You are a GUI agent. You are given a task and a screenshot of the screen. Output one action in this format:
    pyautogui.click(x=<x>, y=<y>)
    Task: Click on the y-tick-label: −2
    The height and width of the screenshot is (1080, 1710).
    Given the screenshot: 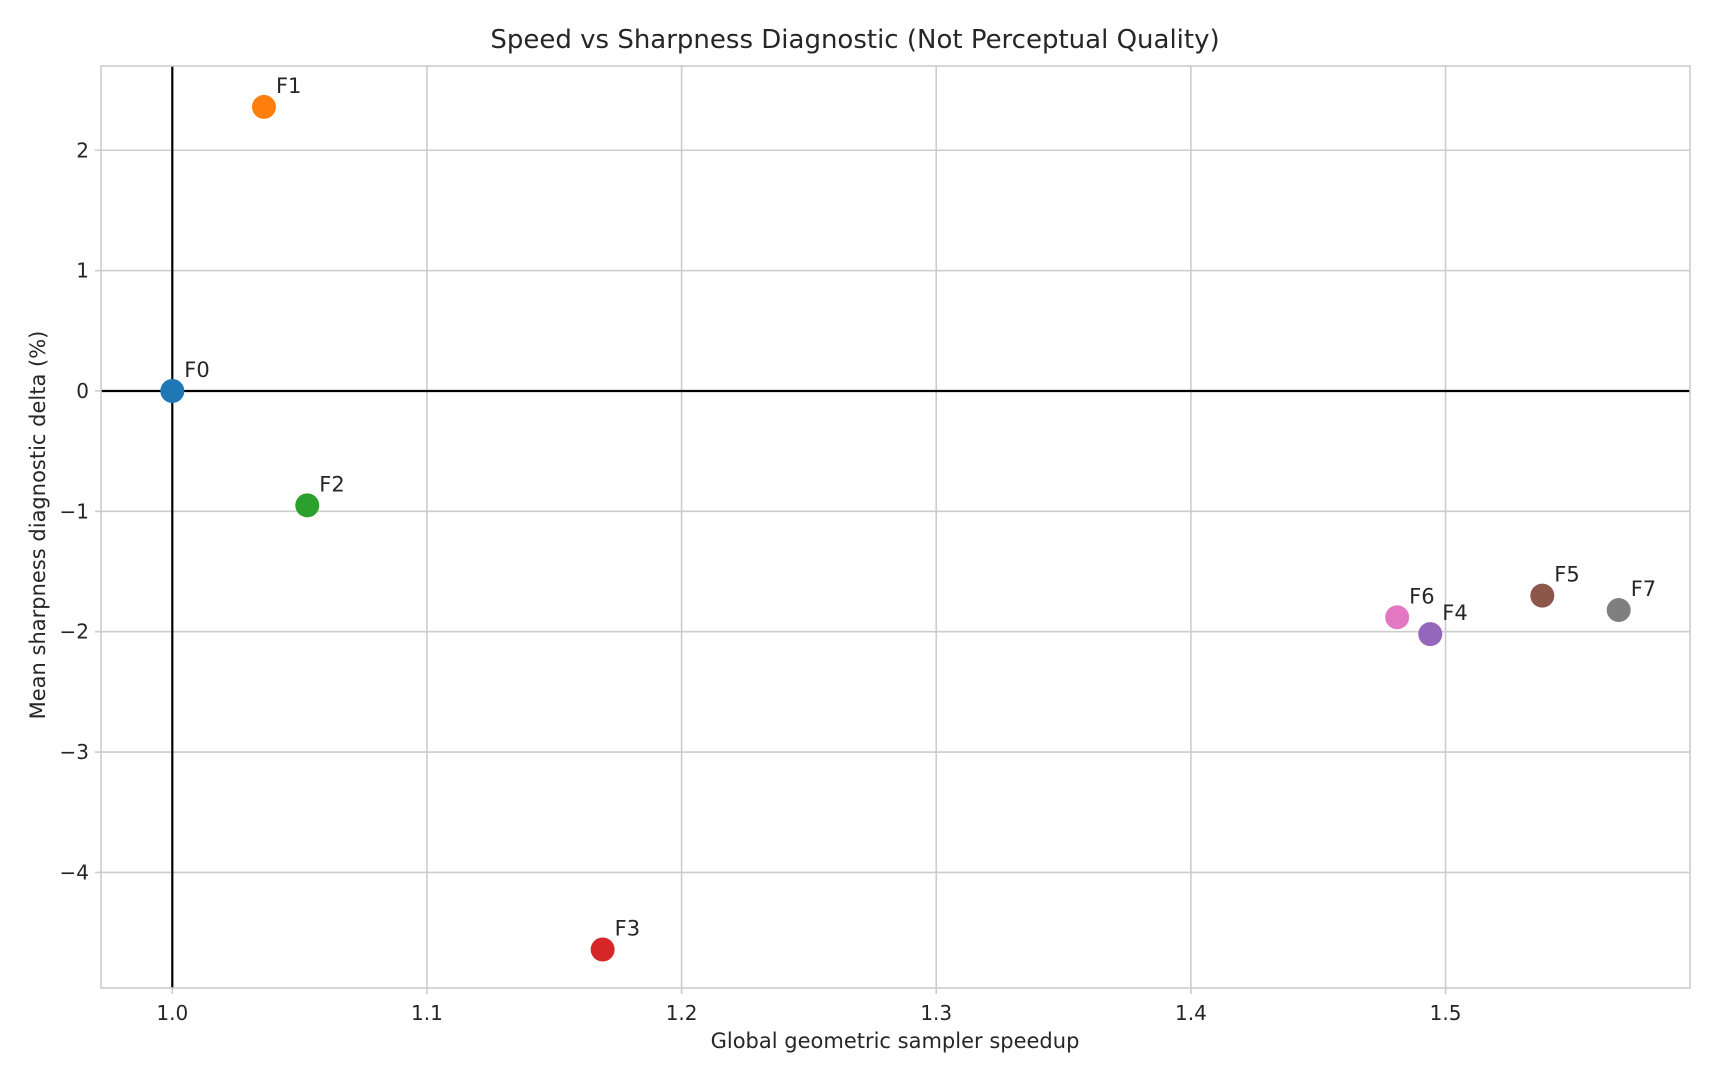 What is the action you would take?
    pyautogui.click(x=74, y=632)
    